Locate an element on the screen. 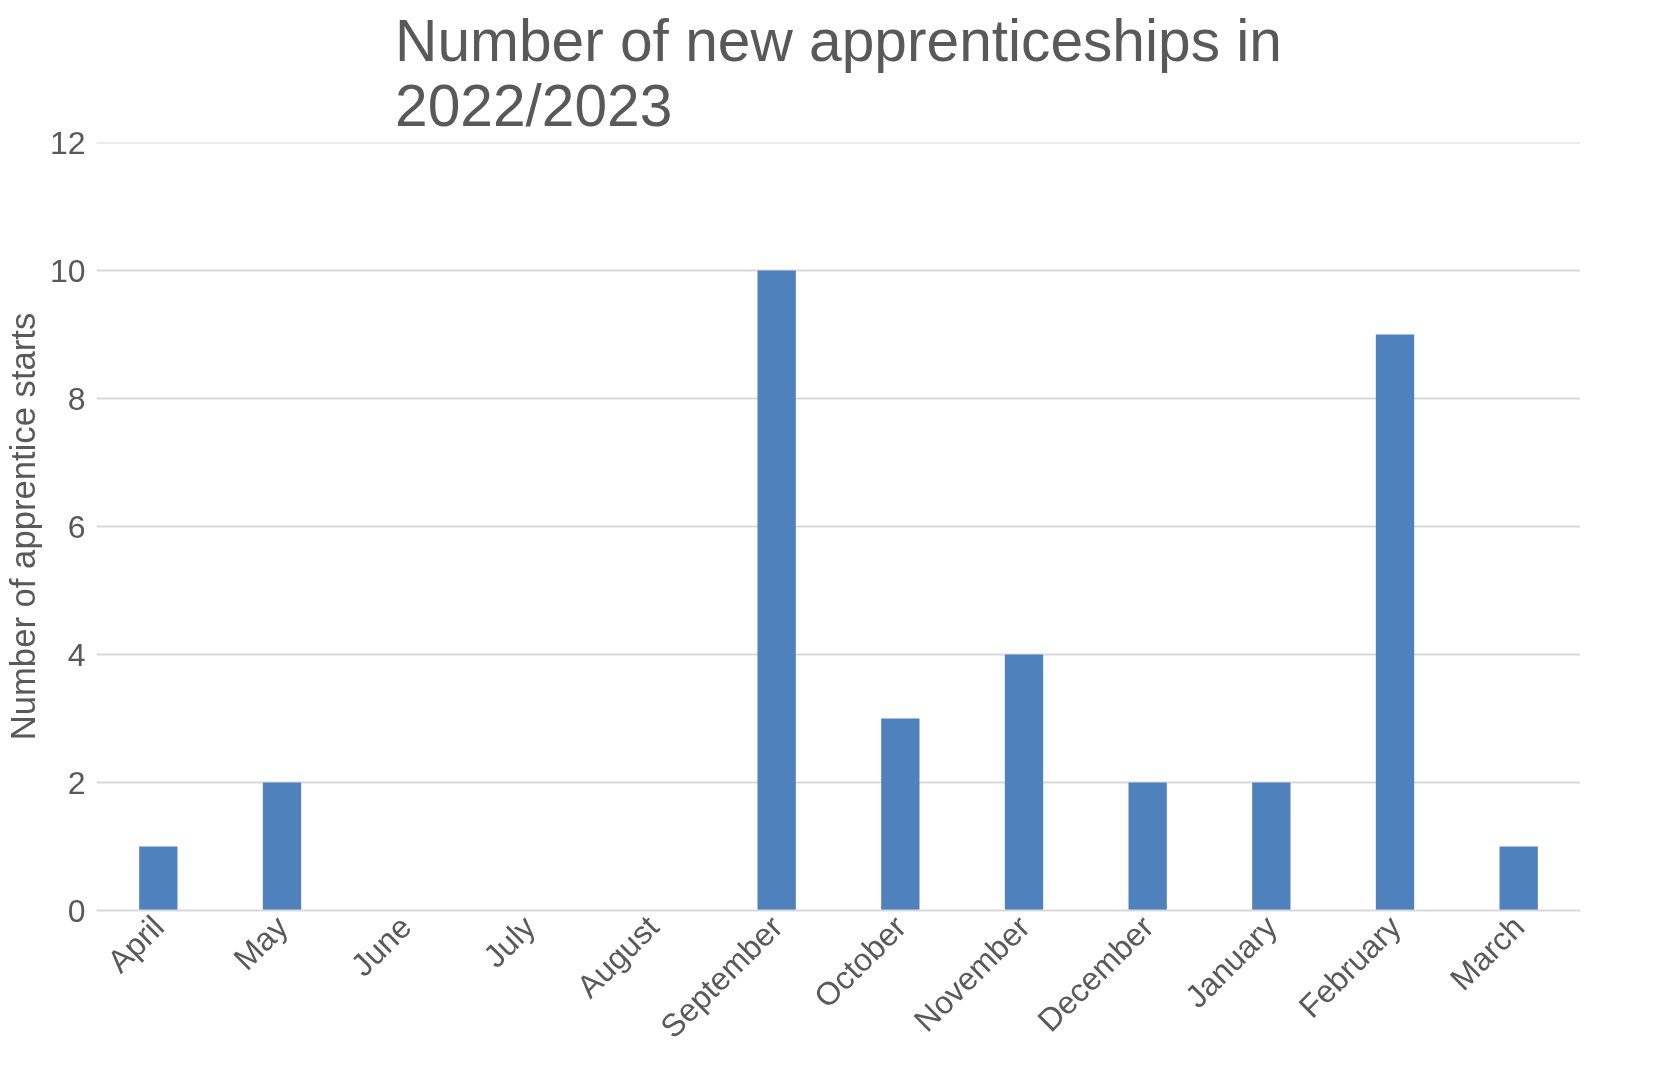  y-tick-label: 2 is located at coordinates (76, 782).